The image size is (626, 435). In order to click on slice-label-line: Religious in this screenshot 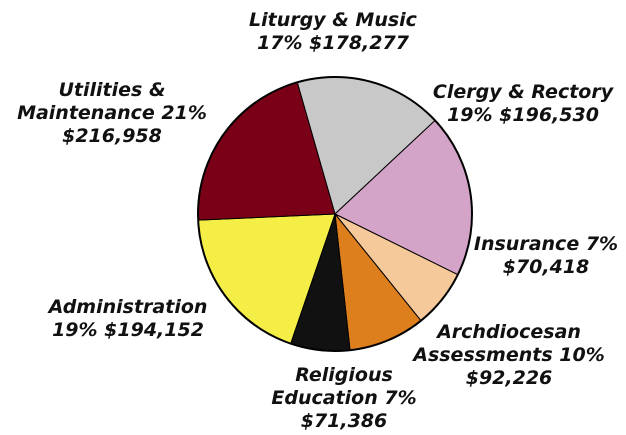, I will do `click(344, 375)`.